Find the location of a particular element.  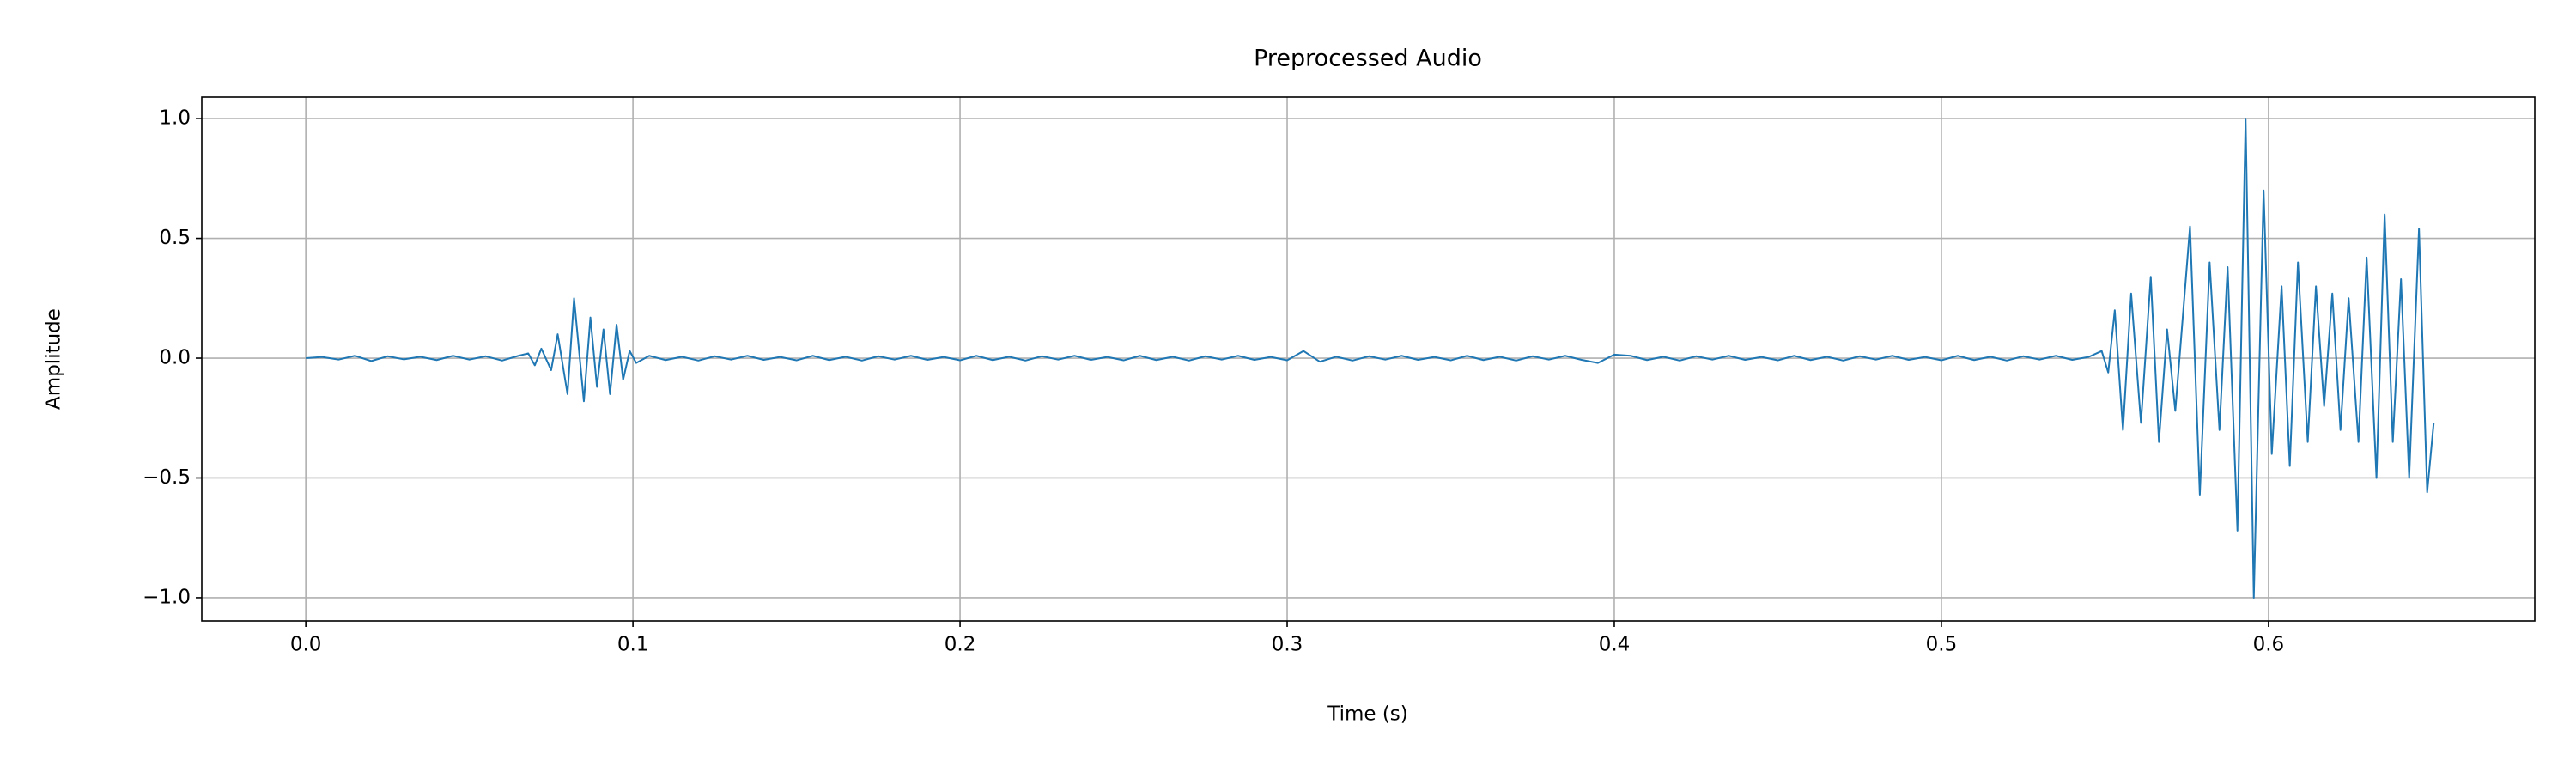

x-tick-label: 0.1 is located at coordinates (633, 645).